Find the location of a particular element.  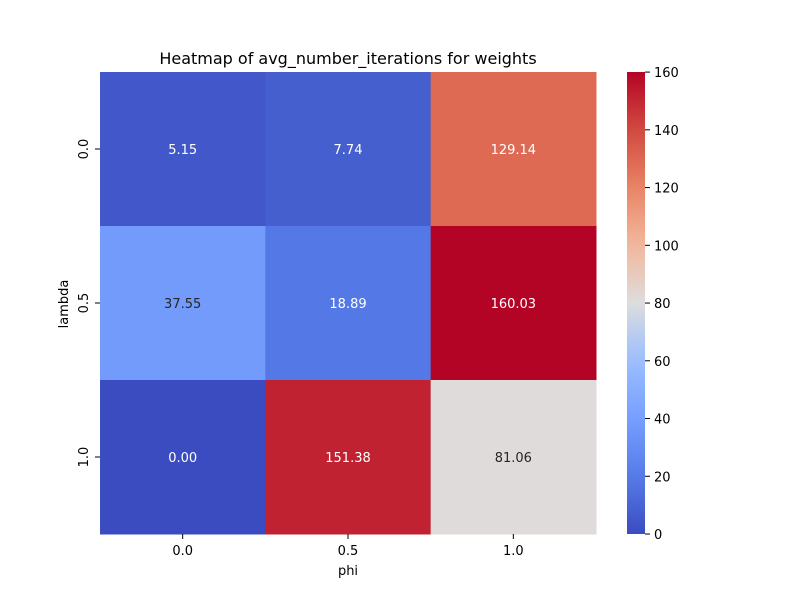

cell-value-label: 7.74 is located at coordinates (348, 150).